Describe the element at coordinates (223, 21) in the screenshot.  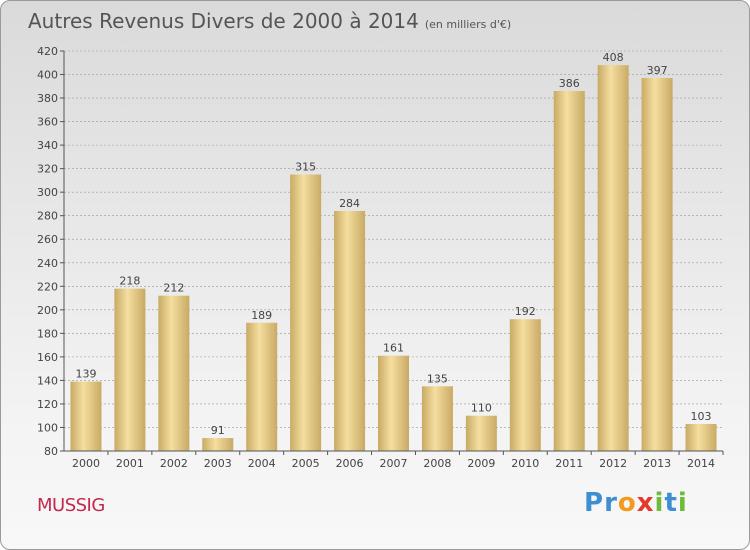
I see `chart-title-text: Autres Revenus Divers de 2000 à 2014` at that location.